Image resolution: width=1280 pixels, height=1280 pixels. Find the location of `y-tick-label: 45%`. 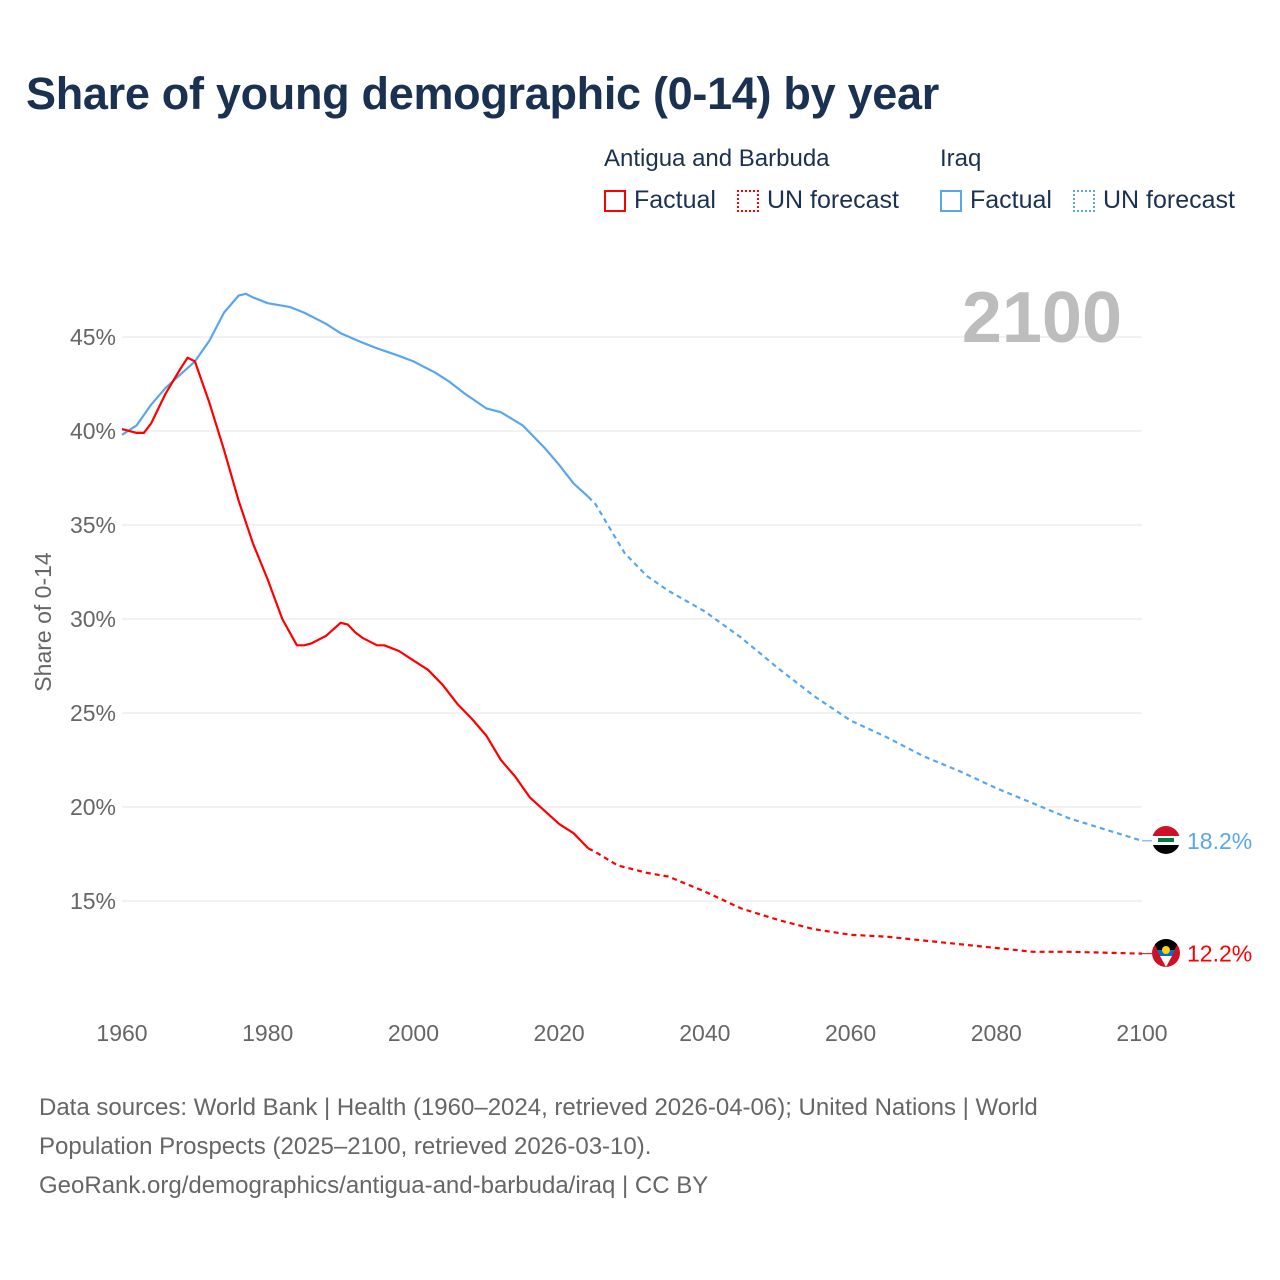

y-tick-label: 45% is located at coordinates (93, 337).